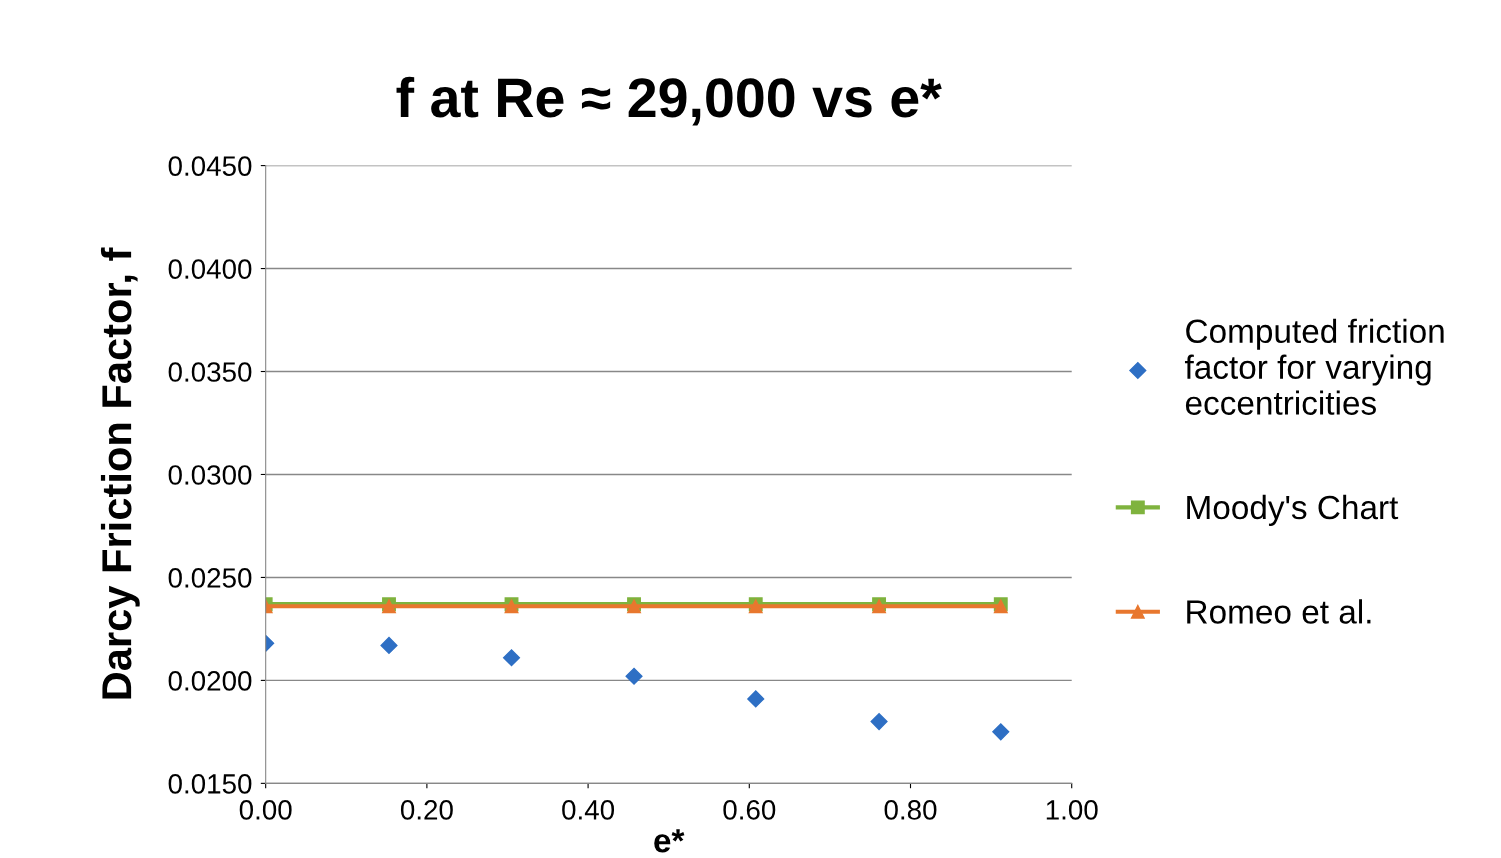 Image resolution: width=1501 pixels, height=858 pixels. Describe the element at coordinates (669, 101) in the screenshot. I see `chart-title: f at Re ≈ 29,000 vs e*` at that location.